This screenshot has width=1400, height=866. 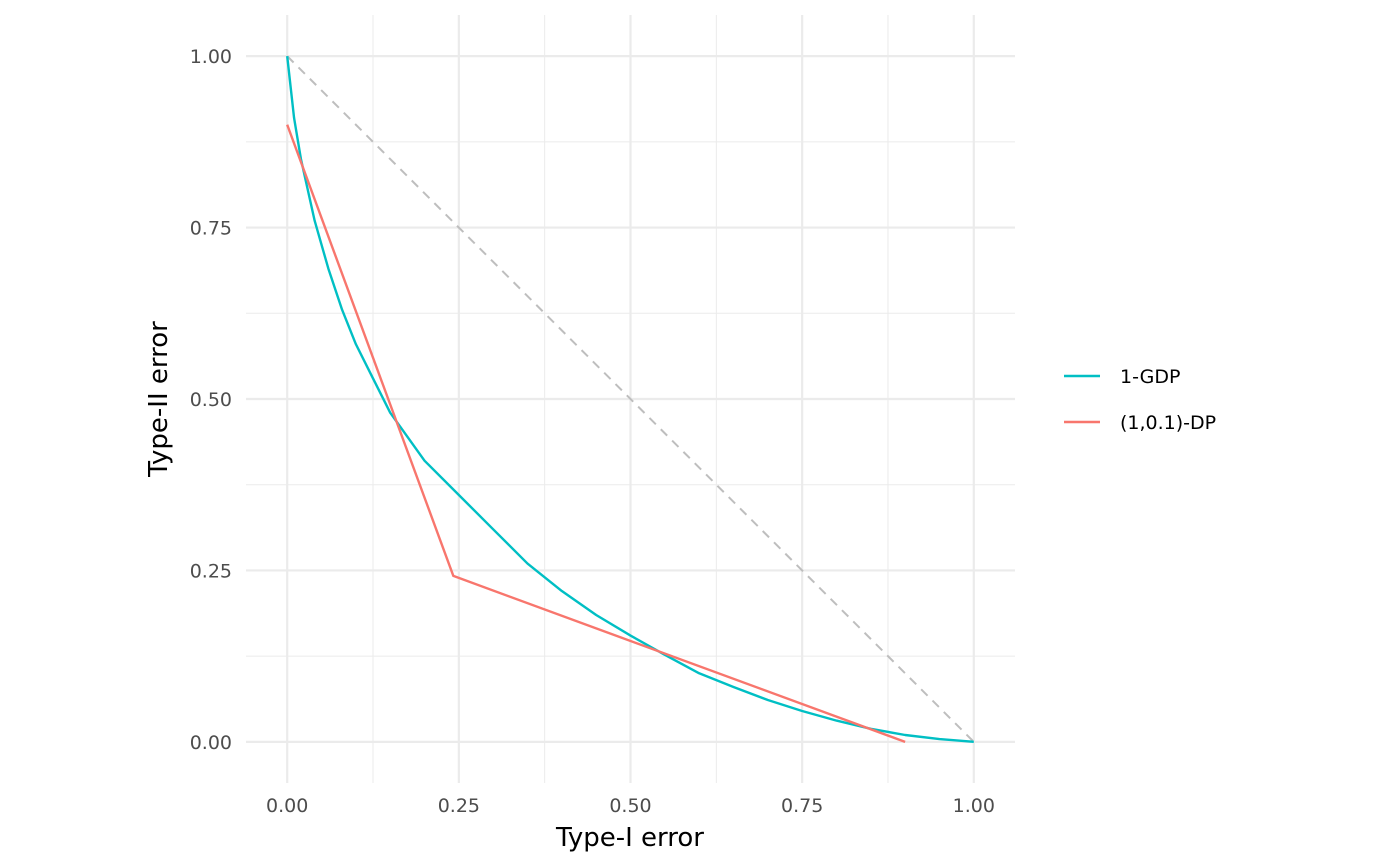 I want to click on y-axis-tick-labels: 0.00 0.25 0.50 0.75 1.00, so click(x=211, y=400).